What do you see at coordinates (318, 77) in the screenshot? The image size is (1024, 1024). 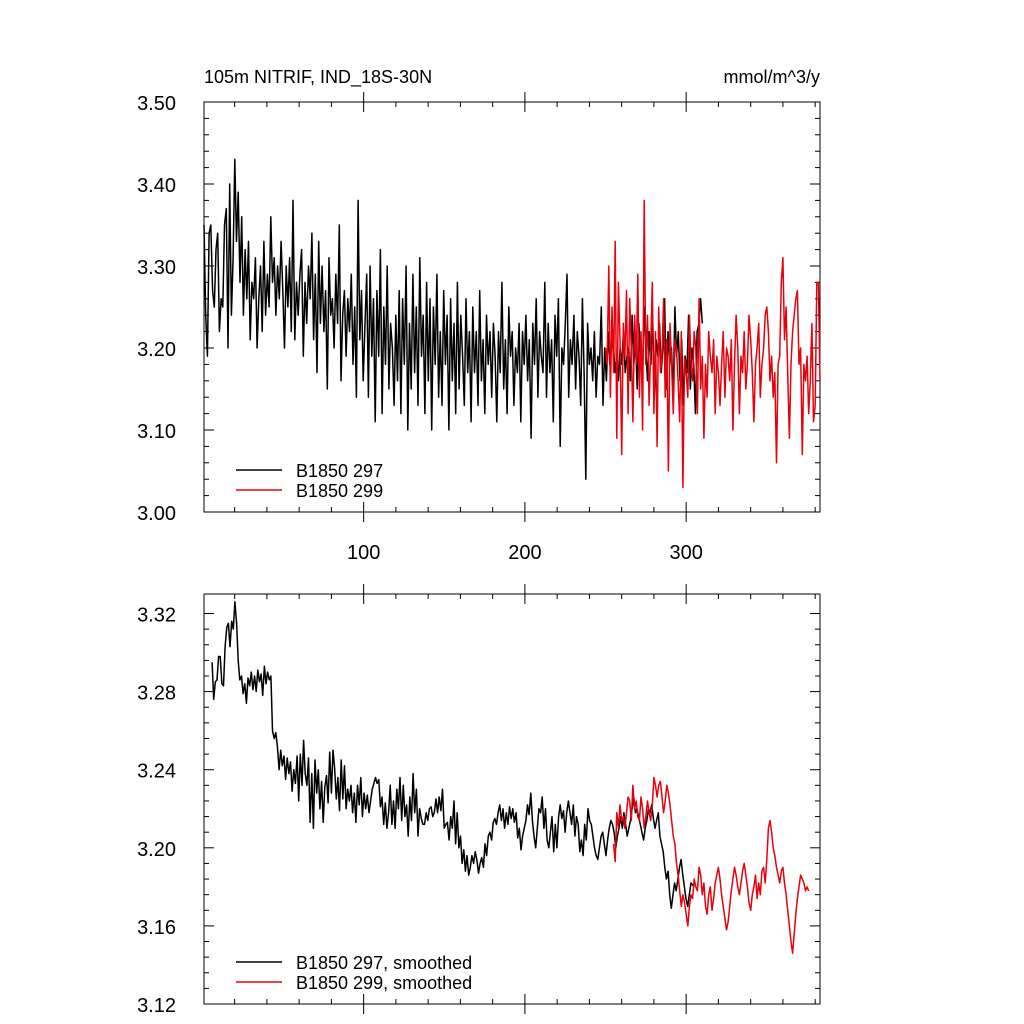 I see `chart-title: 105m NITRIF, IND_18S-30N` at bounding box center [318, 77].